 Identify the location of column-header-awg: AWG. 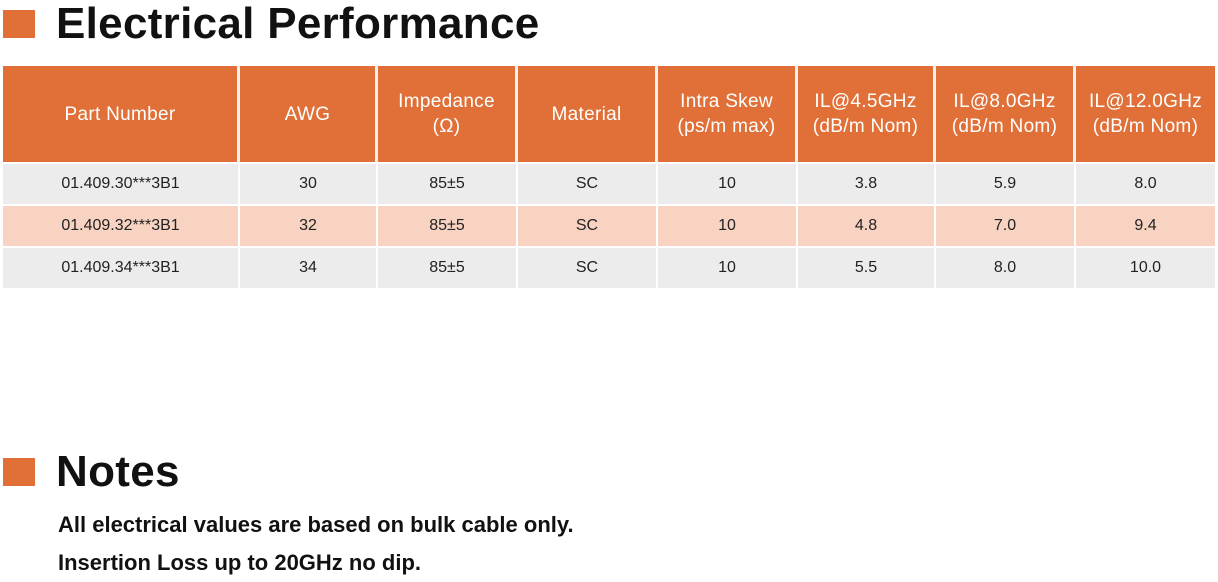
(309, 114).